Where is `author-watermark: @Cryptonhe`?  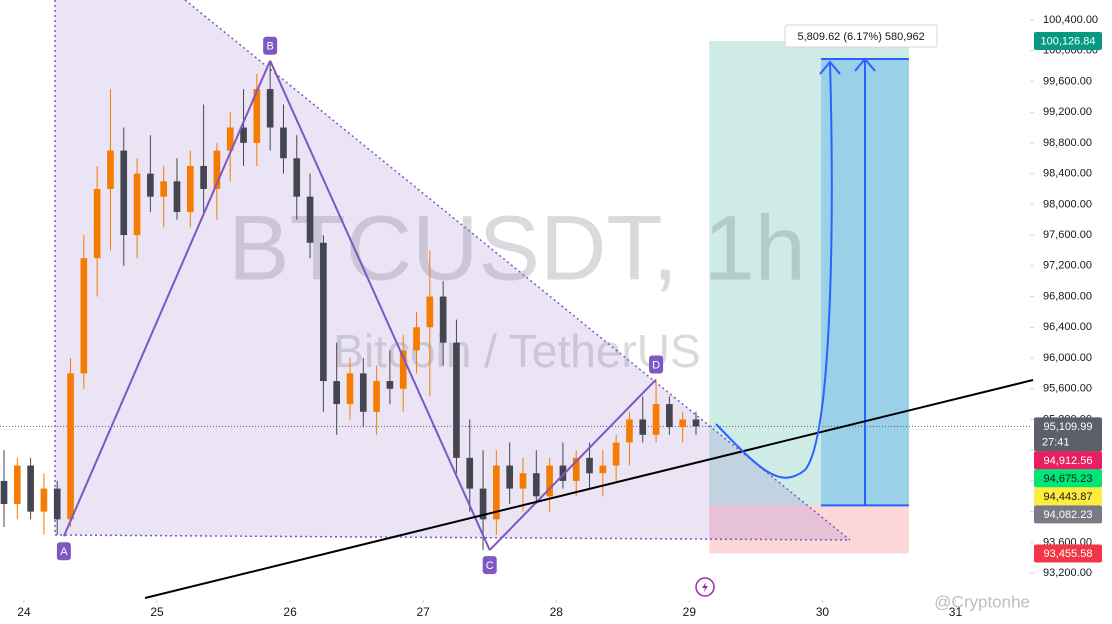 author-watermark: @Cryptonhe is located at coordinates (982, 601).